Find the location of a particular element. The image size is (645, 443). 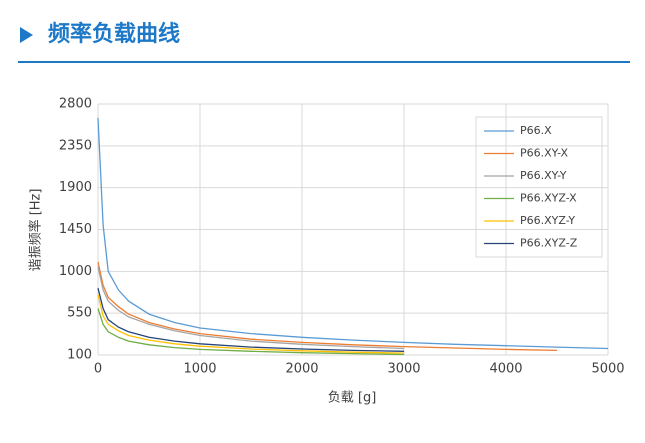

y-tick-label: 2350 is located at coordinates (75, 145).